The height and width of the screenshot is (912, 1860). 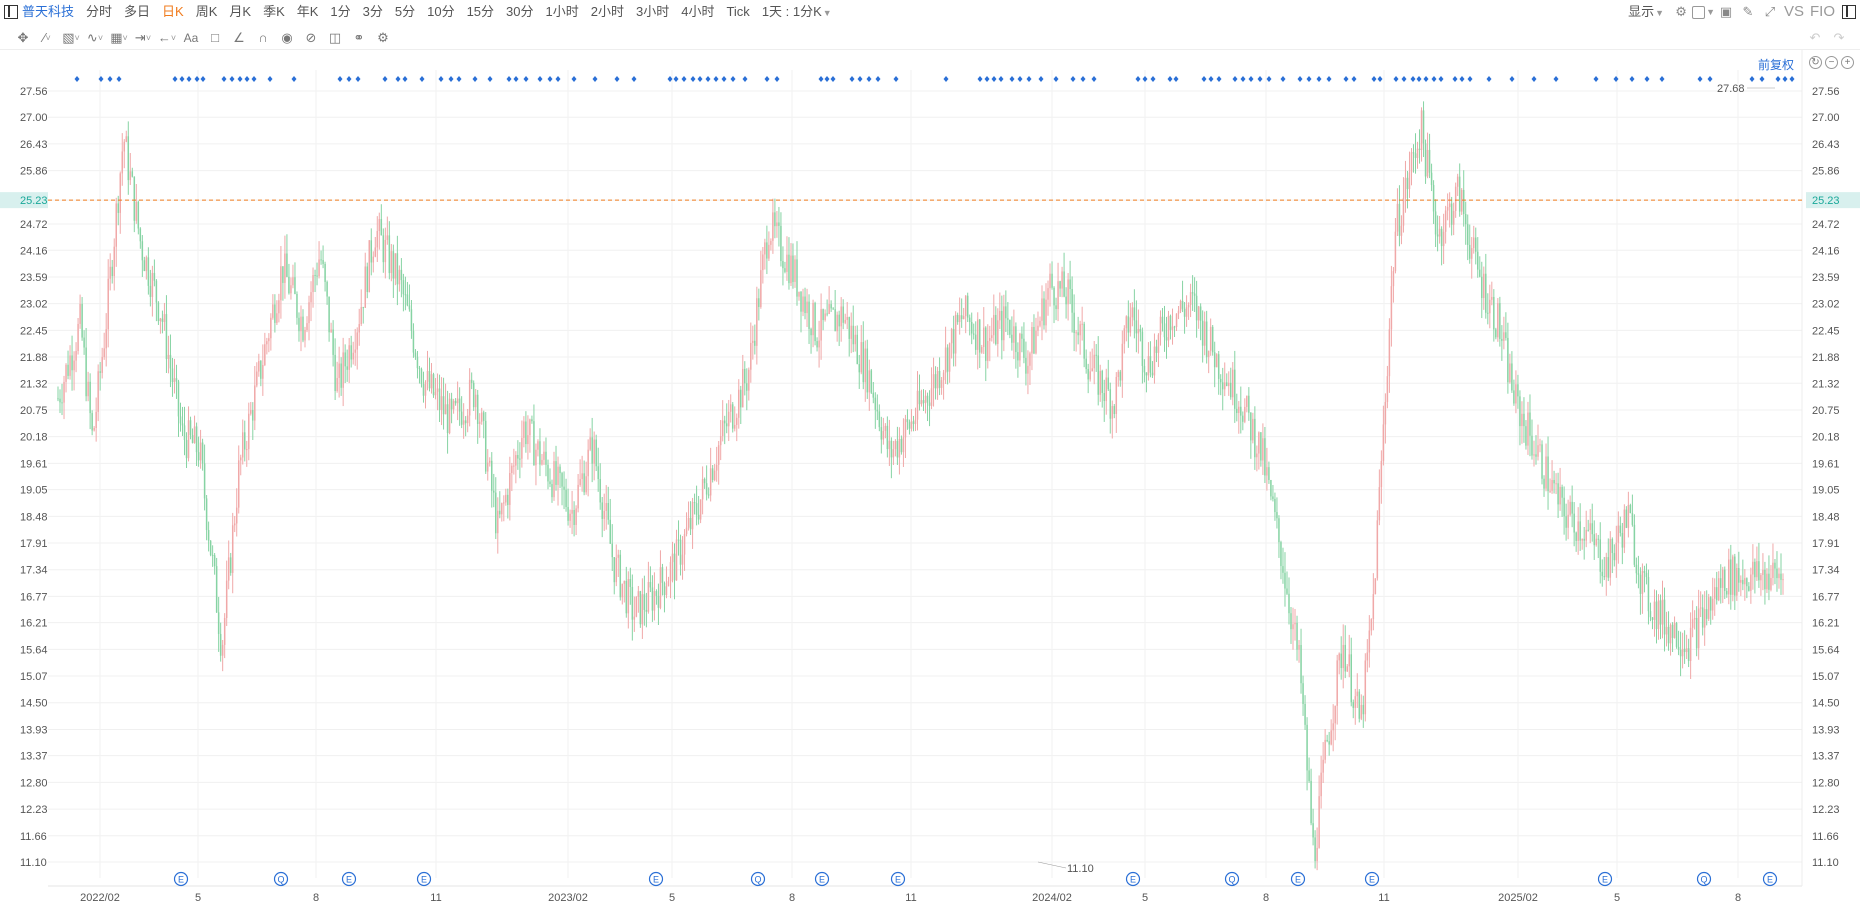 What do you see at coordinates (738, 11) in the screenshot?
I see `period-tab-tick: Tick` at bounding box center [738, 11].